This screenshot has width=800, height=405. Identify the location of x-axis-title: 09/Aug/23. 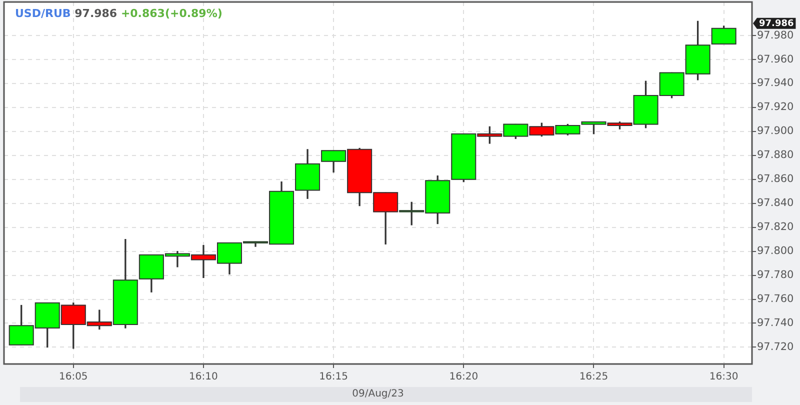
(378, 394).